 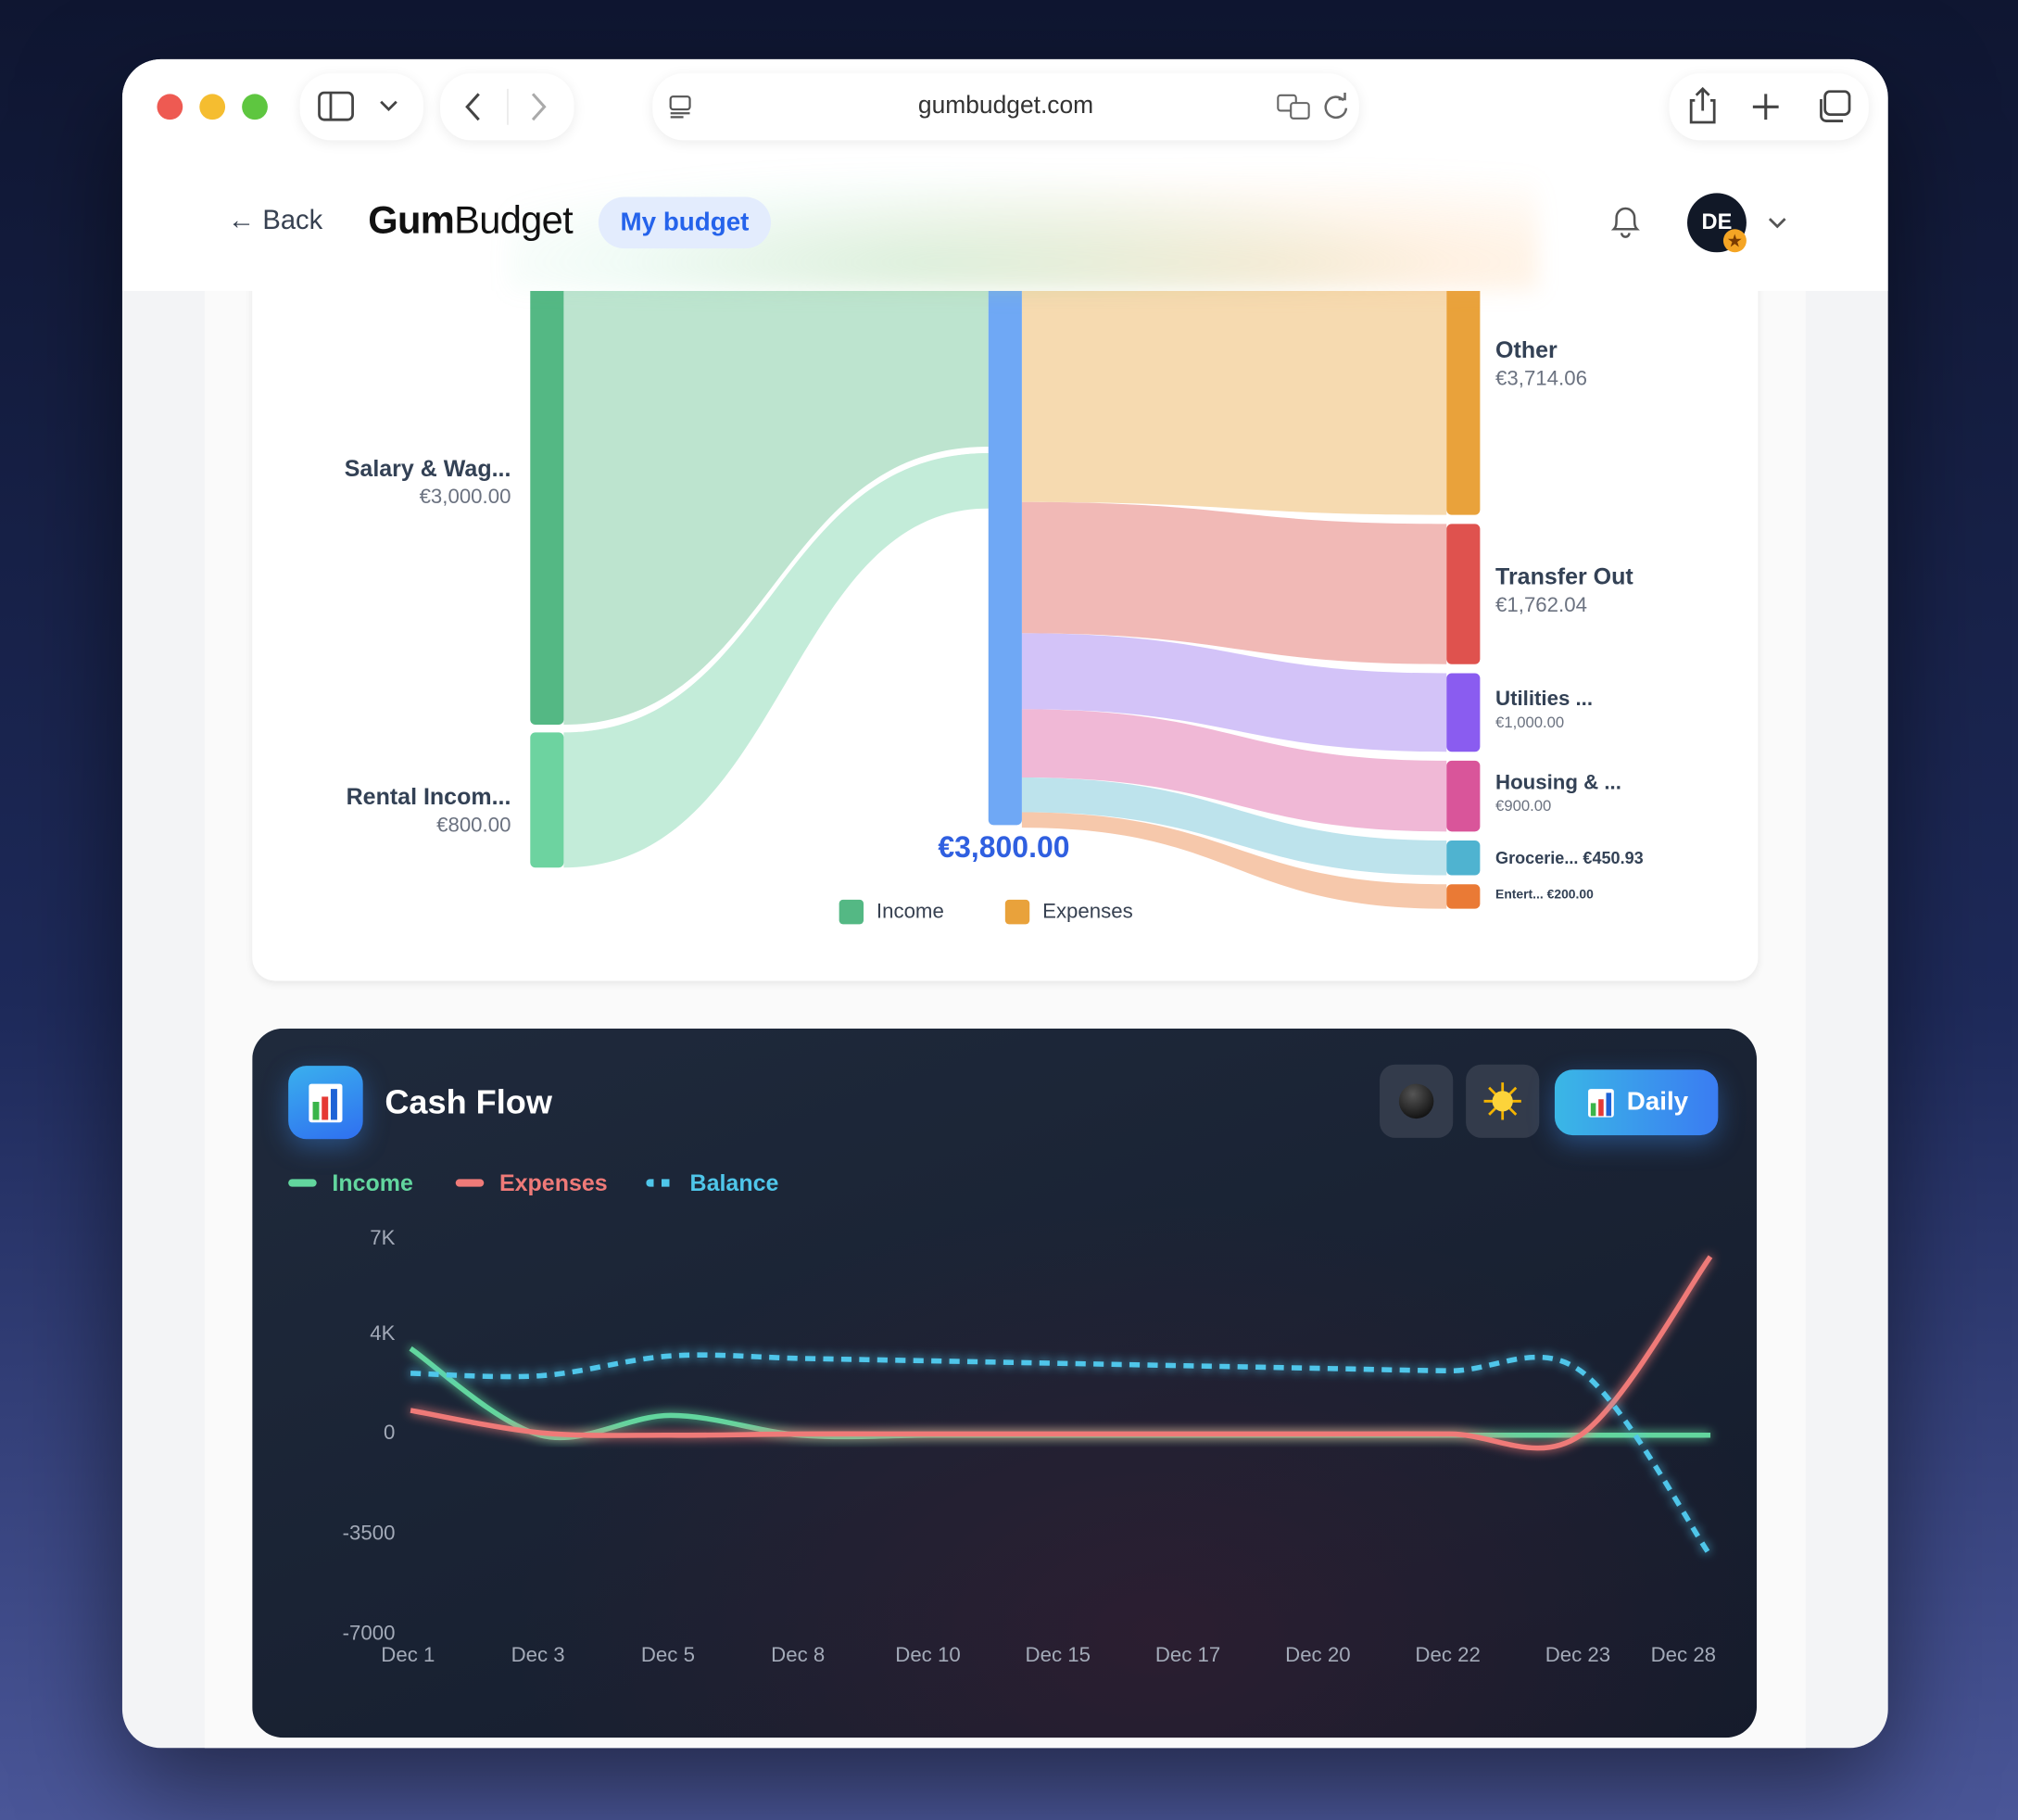 What do you see at coordinates (1464, 712) in the screenshot?
I see `node-utilities` at bounding box center [1464, 712].